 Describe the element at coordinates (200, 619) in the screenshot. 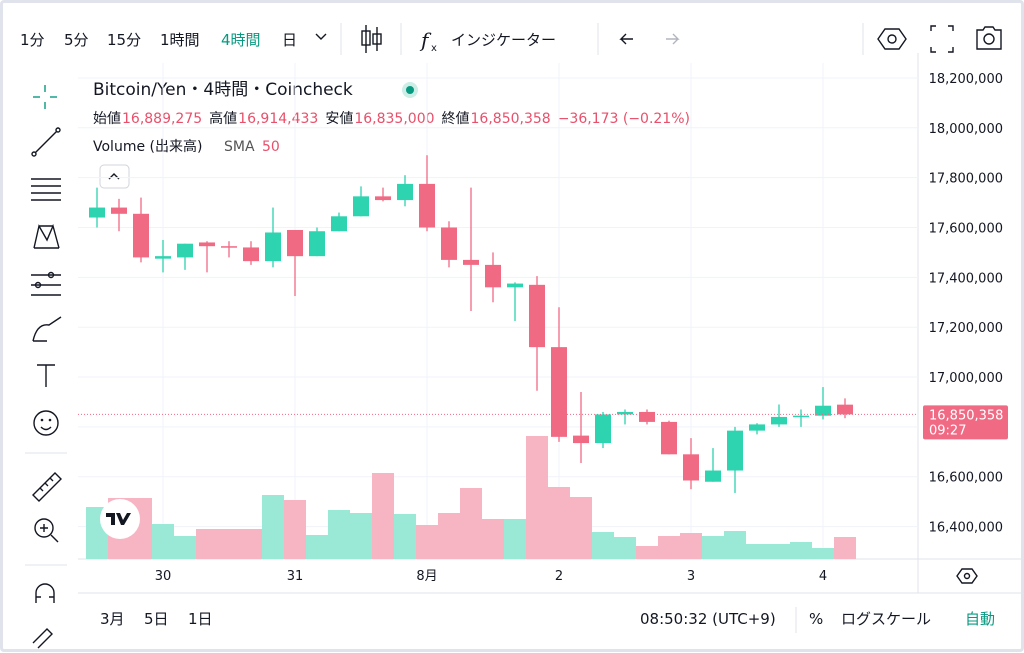

I see `range-1d: 1日` at that location.